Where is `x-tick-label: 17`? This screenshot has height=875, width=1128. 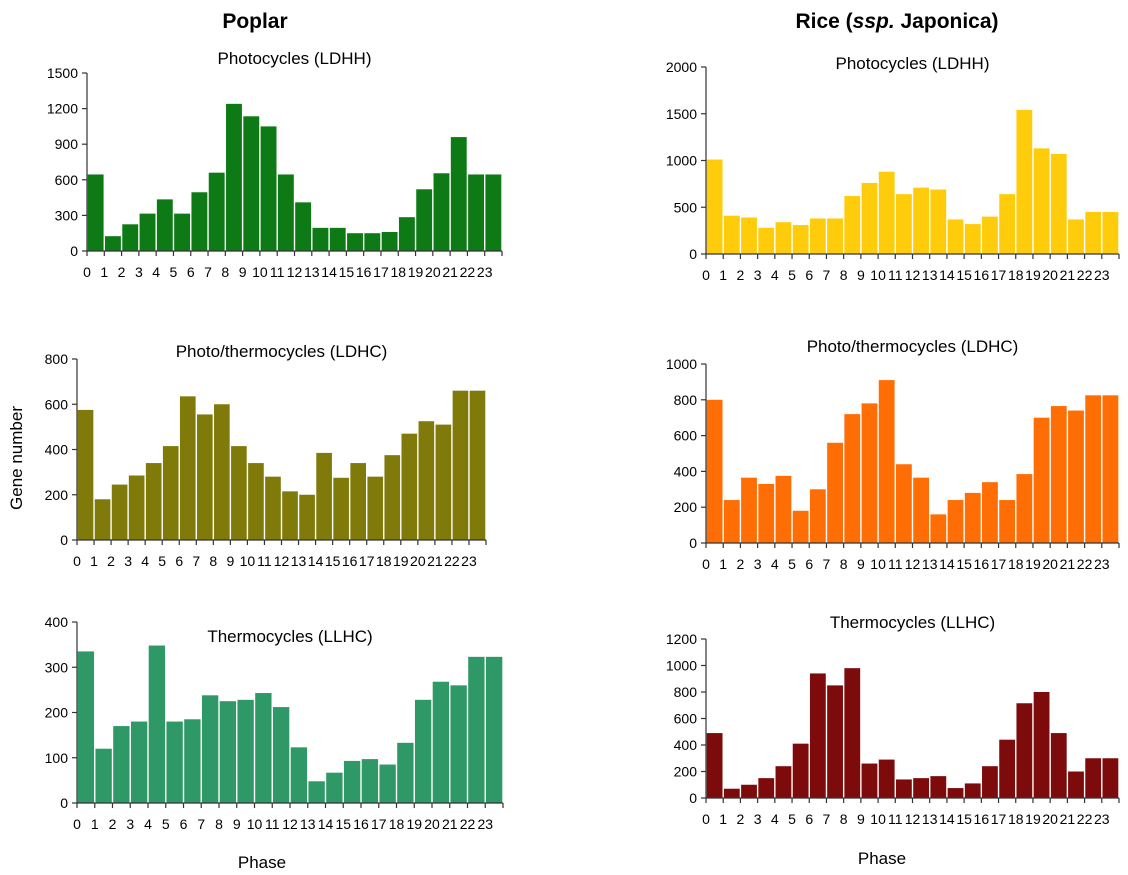
x-tick-label: 17 is located at coordinates (379, 824).